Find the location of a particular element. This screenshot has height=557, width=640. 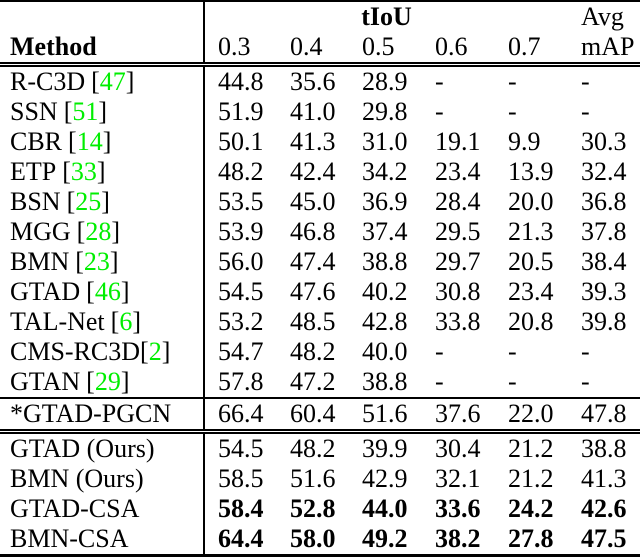

value-cell-04: 41.0 is located at coordinates (313, 111).